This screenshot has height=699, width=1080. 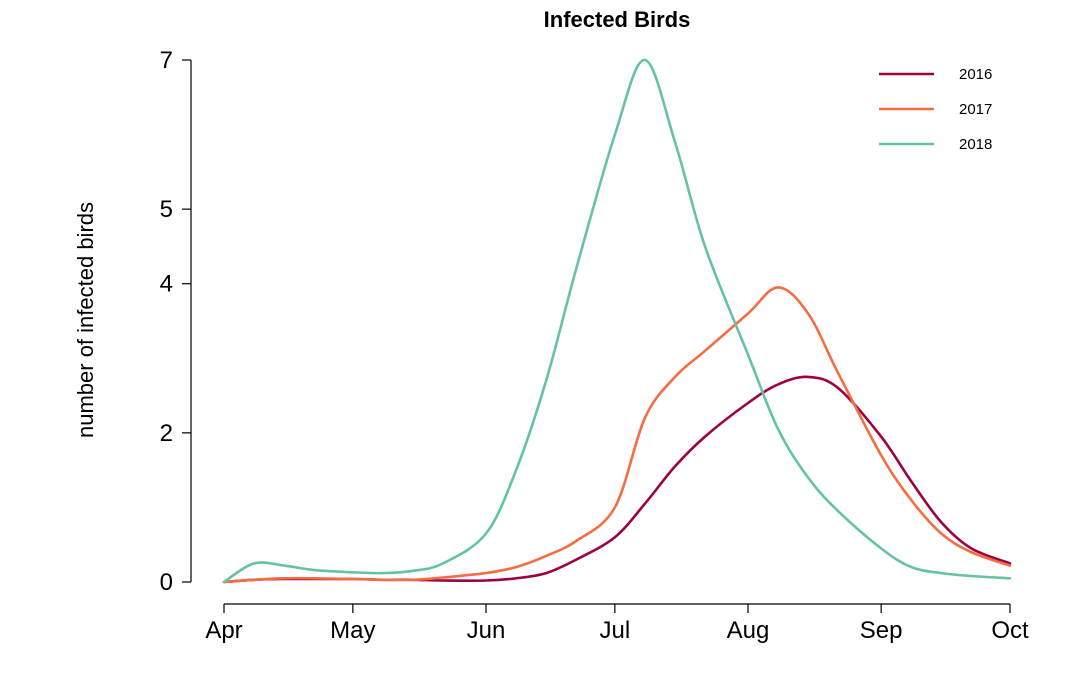 I want to click on y-tick-label: 0, so click(x=166, y=582).